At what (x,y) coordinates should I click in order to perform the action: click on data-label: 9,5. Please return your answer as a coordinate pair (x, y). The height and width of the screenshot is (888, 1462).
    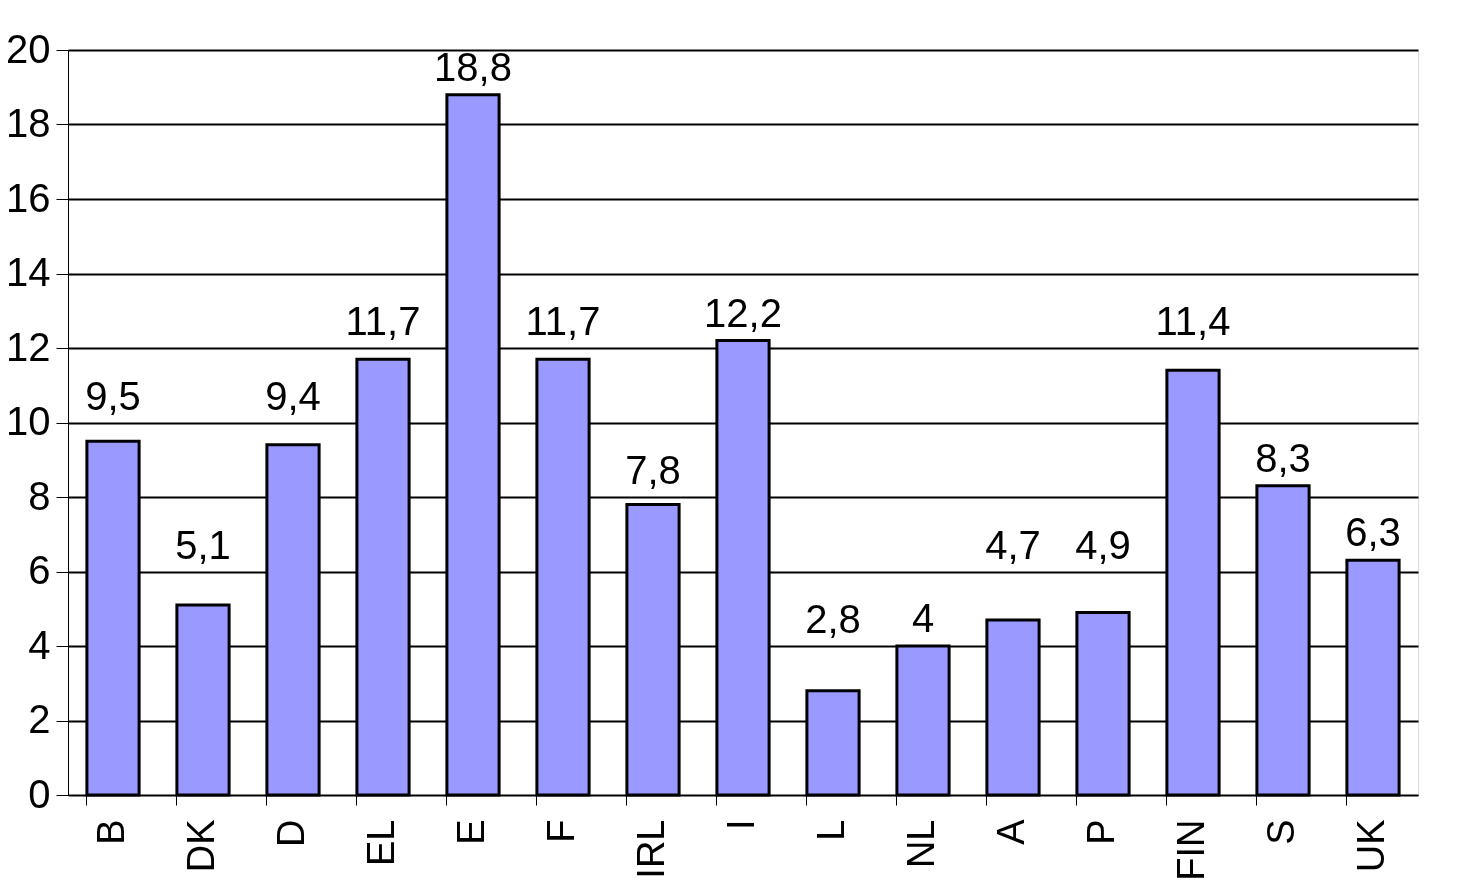
    Looking at the image, I should click on (113, 395).